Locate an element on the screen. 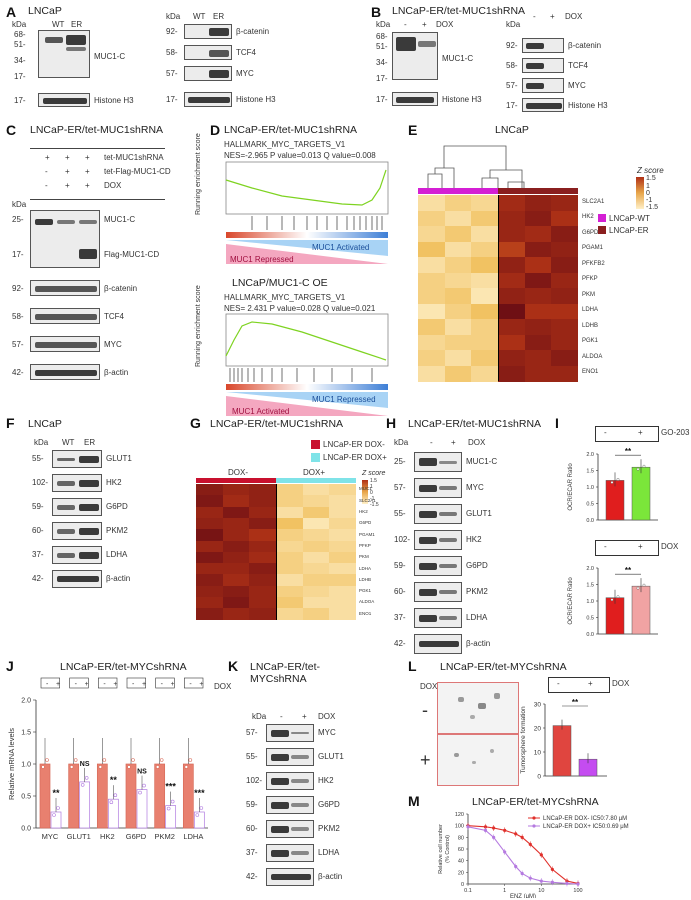  panel-d-top-stats: NES=-2.965 P value=0.013 Q value=0.008 is located at coordinates (300, 155).